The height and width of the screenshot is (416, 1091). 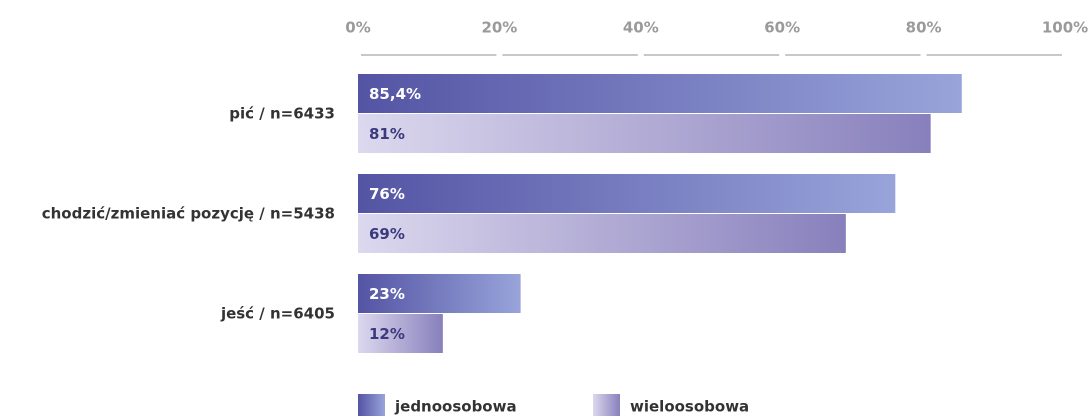 What do you see at coordinates (387, 234) in the screenshot?
I see `value-label: 69%` at bounding box center [387, 234].